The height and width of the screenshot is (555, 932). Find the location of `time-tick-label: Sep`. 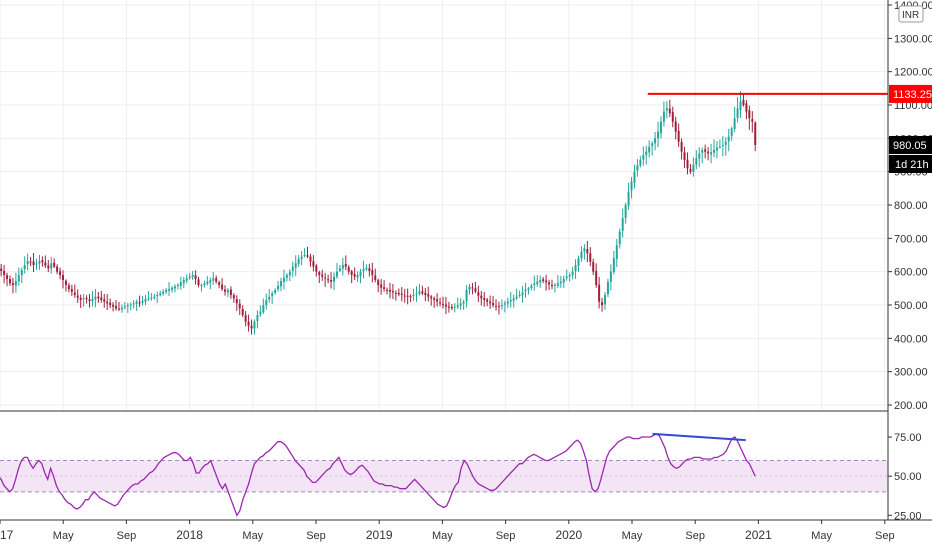

time-tick-label: Sep is located at coordinates (506, 536).